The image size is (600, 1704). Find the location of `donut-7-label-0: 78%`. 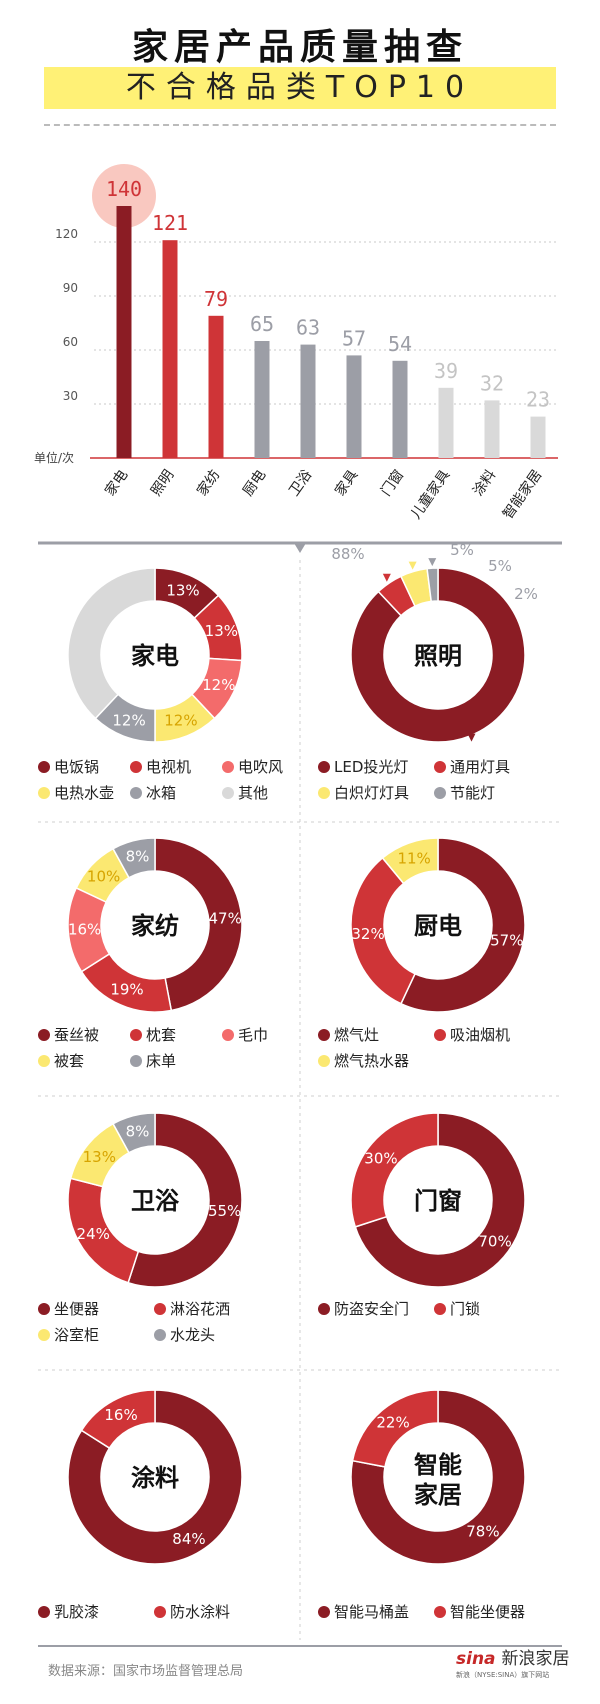

donut-7-label-0: 78% is located at coordinates (482, 1531).